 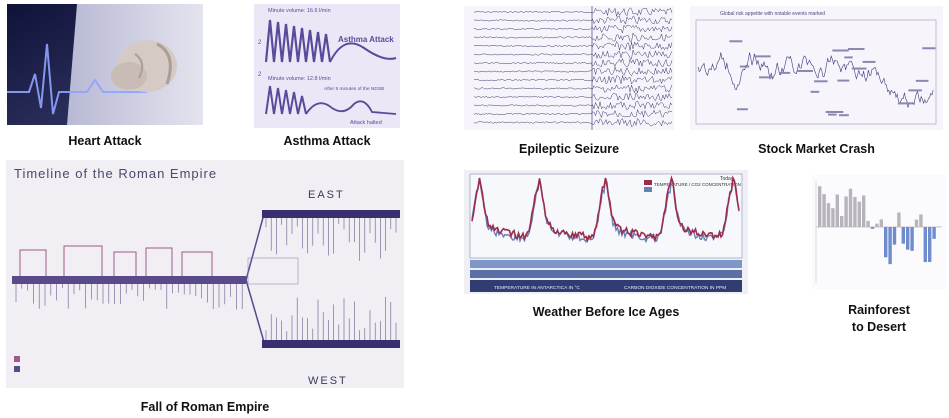 I want to click on epileptic-seizure-caption: Epileptic Seizure, so click(x=569, y=149).